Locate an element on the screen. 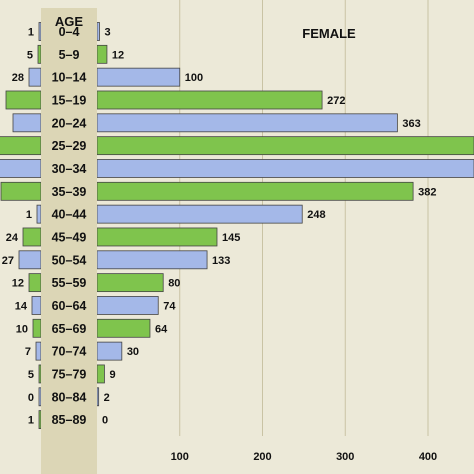  age-label: 5–9 is located at coordinates (69, 55).